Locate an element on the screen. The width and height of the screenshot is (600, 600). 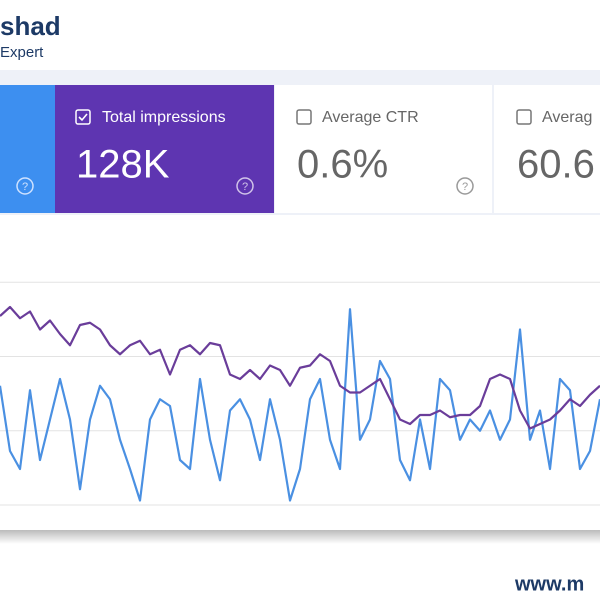
metric-value: 128K is located at coordinates (123, 165).